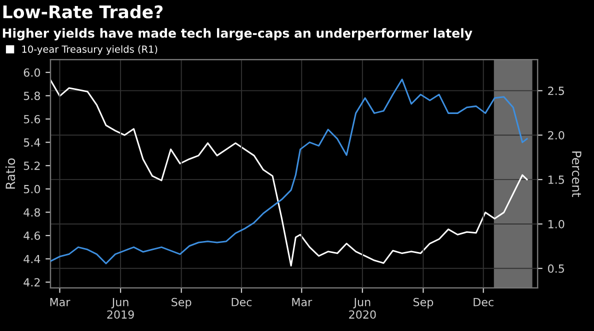 This screenshot has height=331, width=594. What do you see at coordinates (10, 173) in the screenshot?
I see `y-axis-title: Ratio` at bounding box center [10, 173].